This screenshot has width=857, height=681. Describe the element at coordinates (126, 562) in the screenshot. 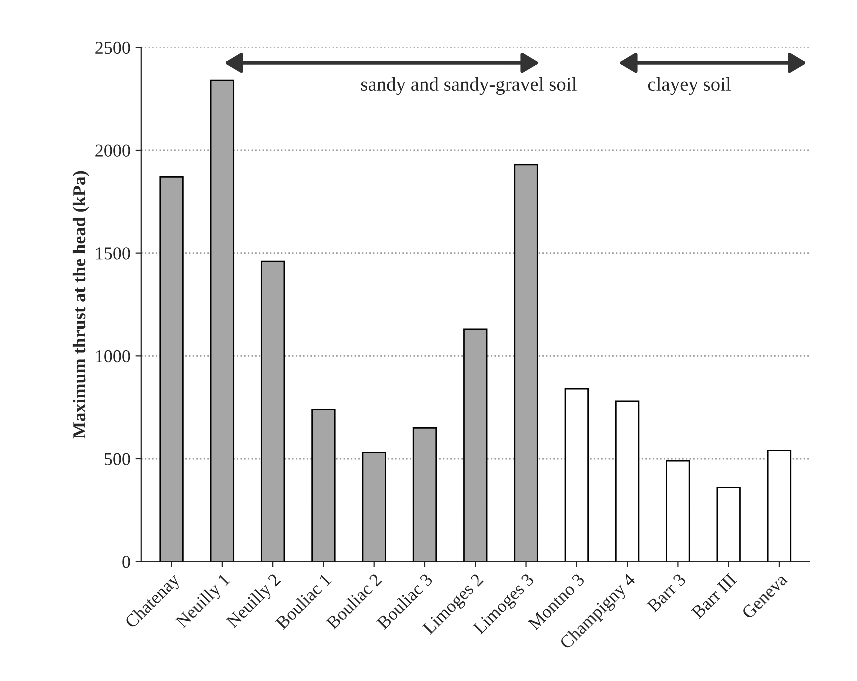

I see `y-tick-label: 0` at that location.